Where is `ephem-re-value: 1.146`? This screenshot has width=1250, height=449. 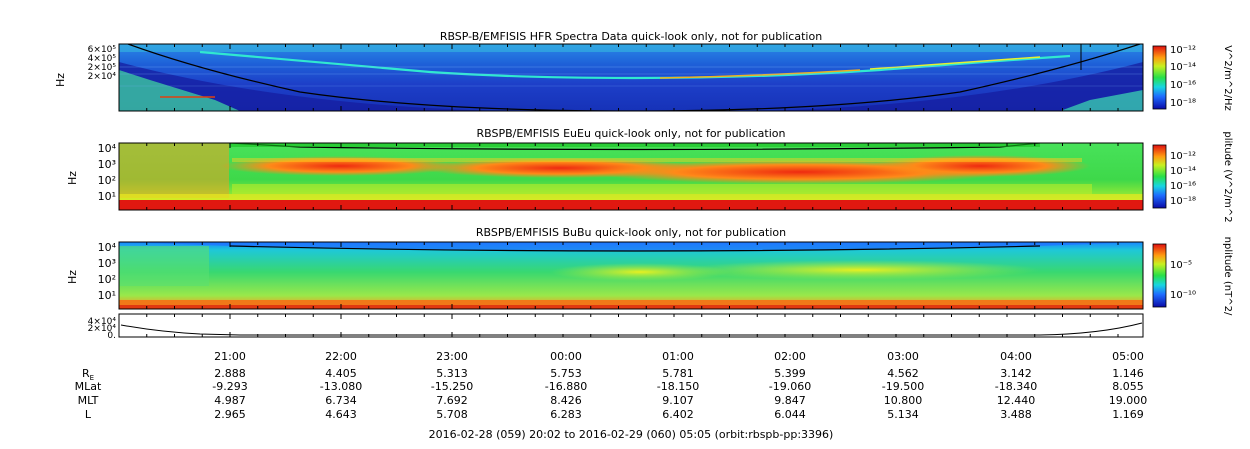
ephem-re-value: 1.146 is located at coordinates (1128, 373).